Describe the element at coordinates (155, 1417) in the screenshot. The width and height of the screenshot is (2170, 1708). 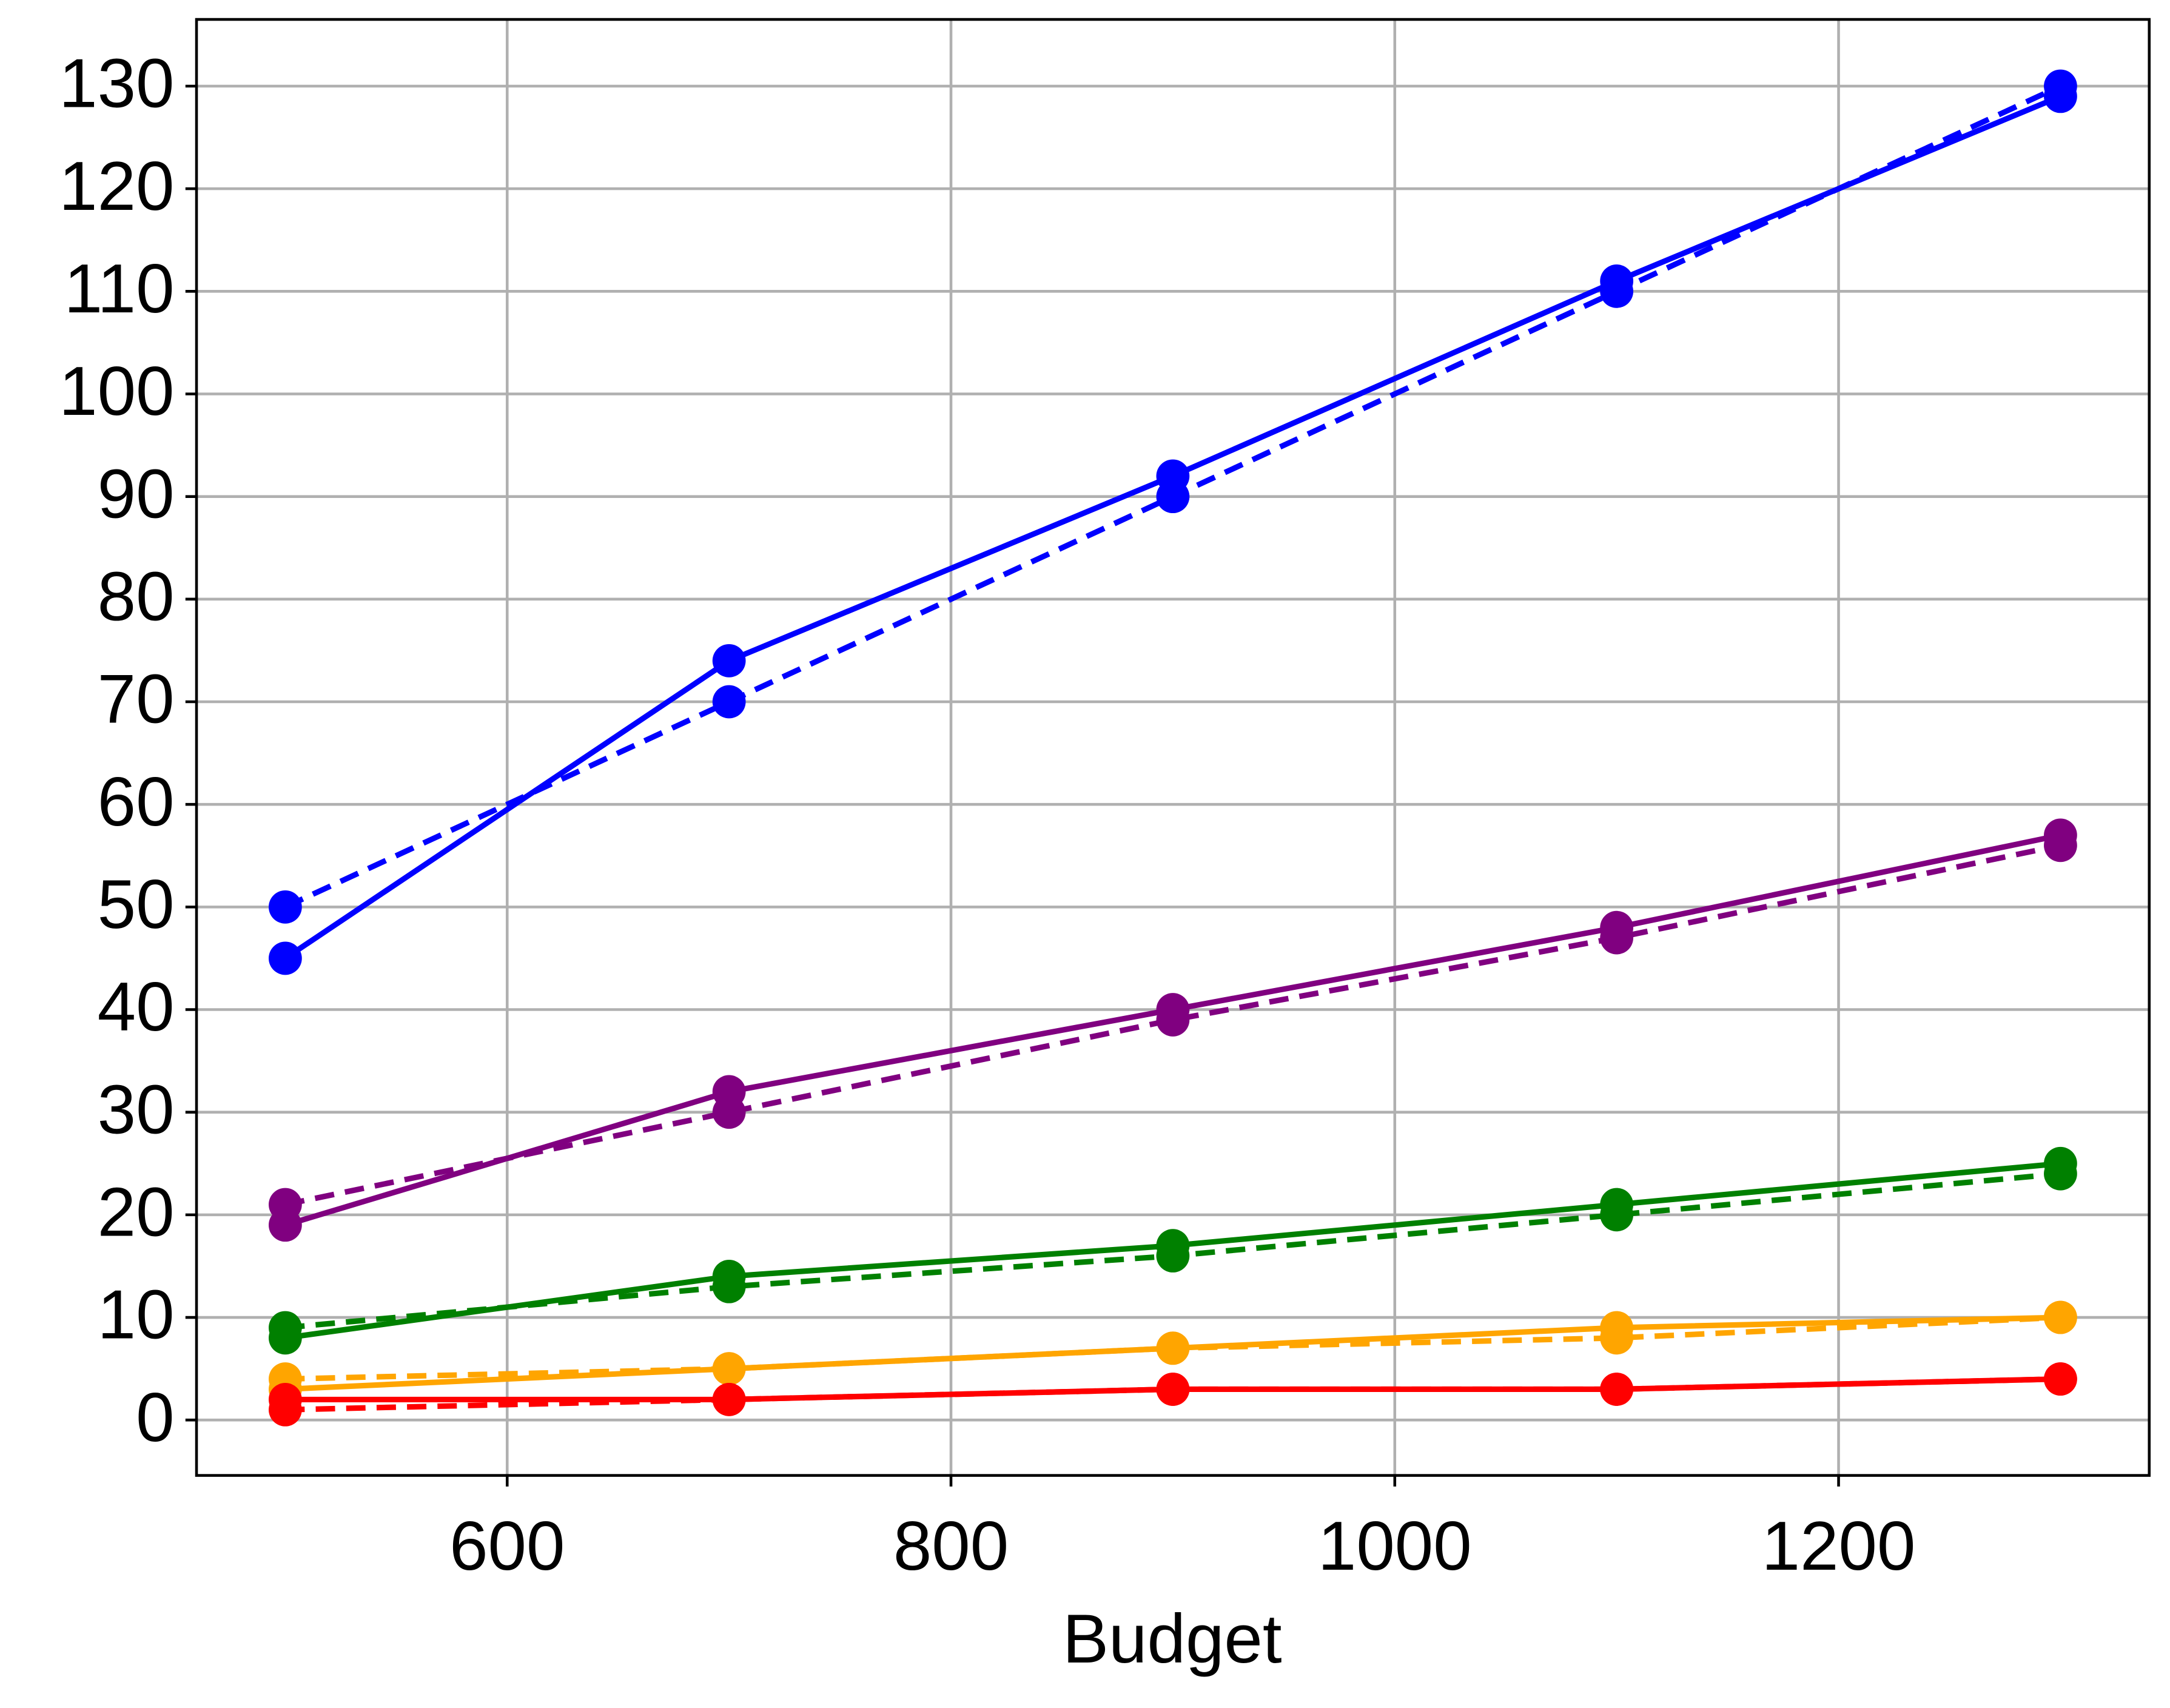
I see `y-tick-label: 0` at that location.